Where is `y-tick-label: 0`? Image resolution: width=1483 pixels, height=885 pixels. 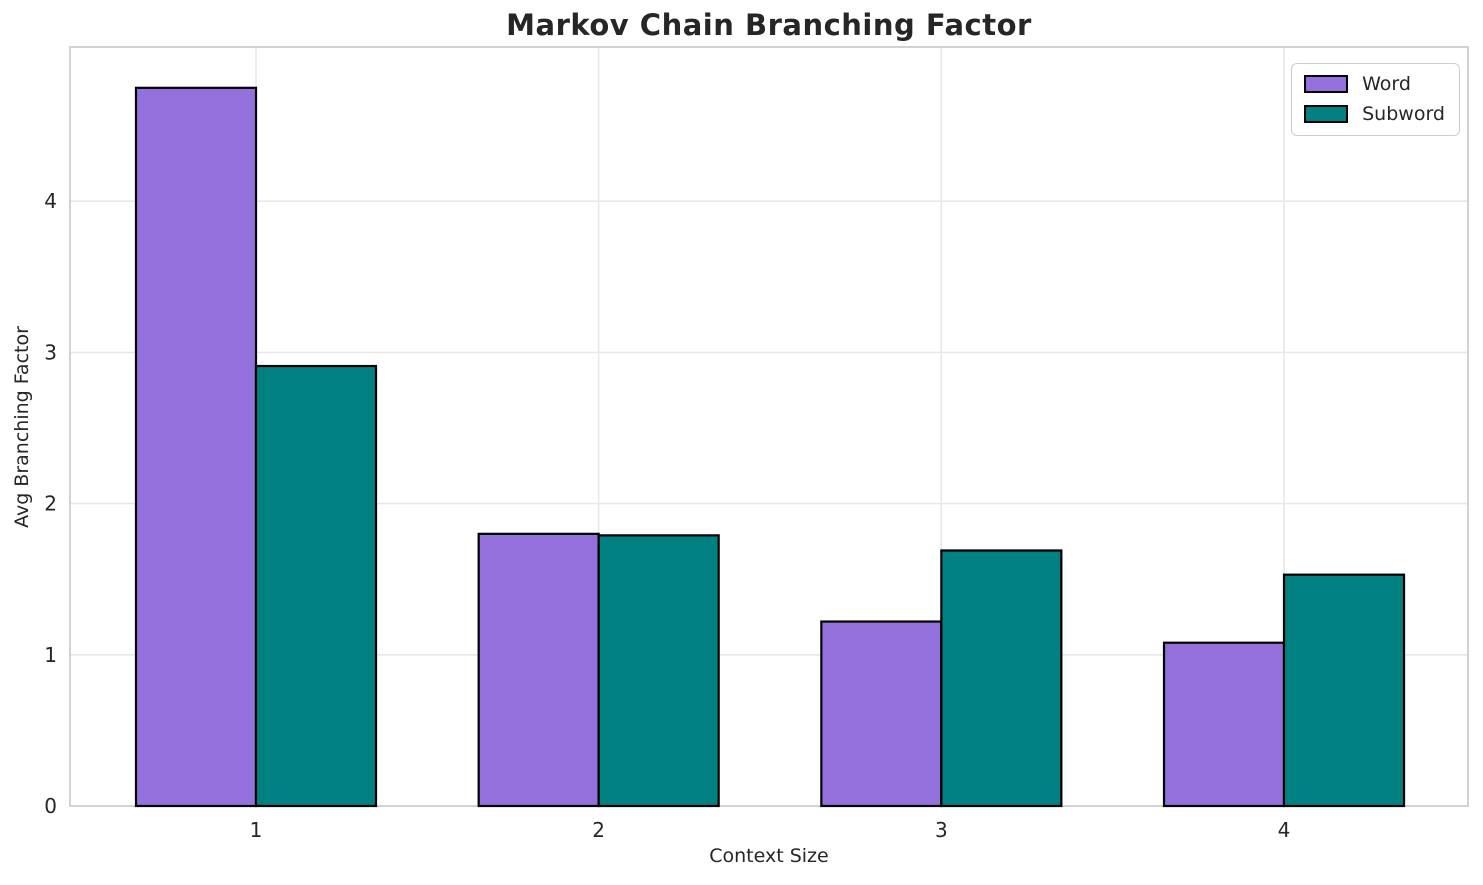 y-tick-label: 0 is located at coordinates (50, 806).